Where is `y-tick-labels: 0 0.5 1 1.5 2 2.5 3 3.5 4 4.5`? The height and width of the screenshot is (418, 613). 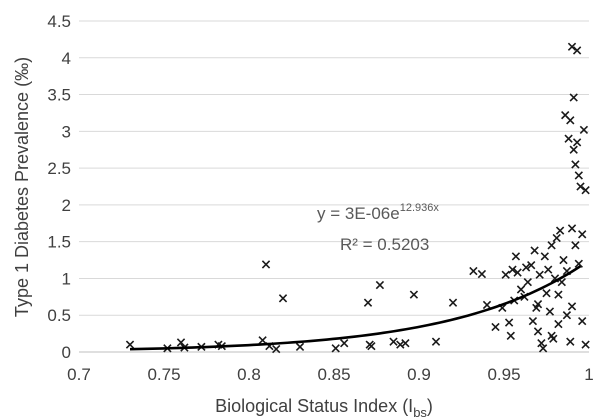 y-tick-labels: 0 0.5 1 1.5 2 2.5 3 3.5 4 4.5 is located at coordinates (59, 187).